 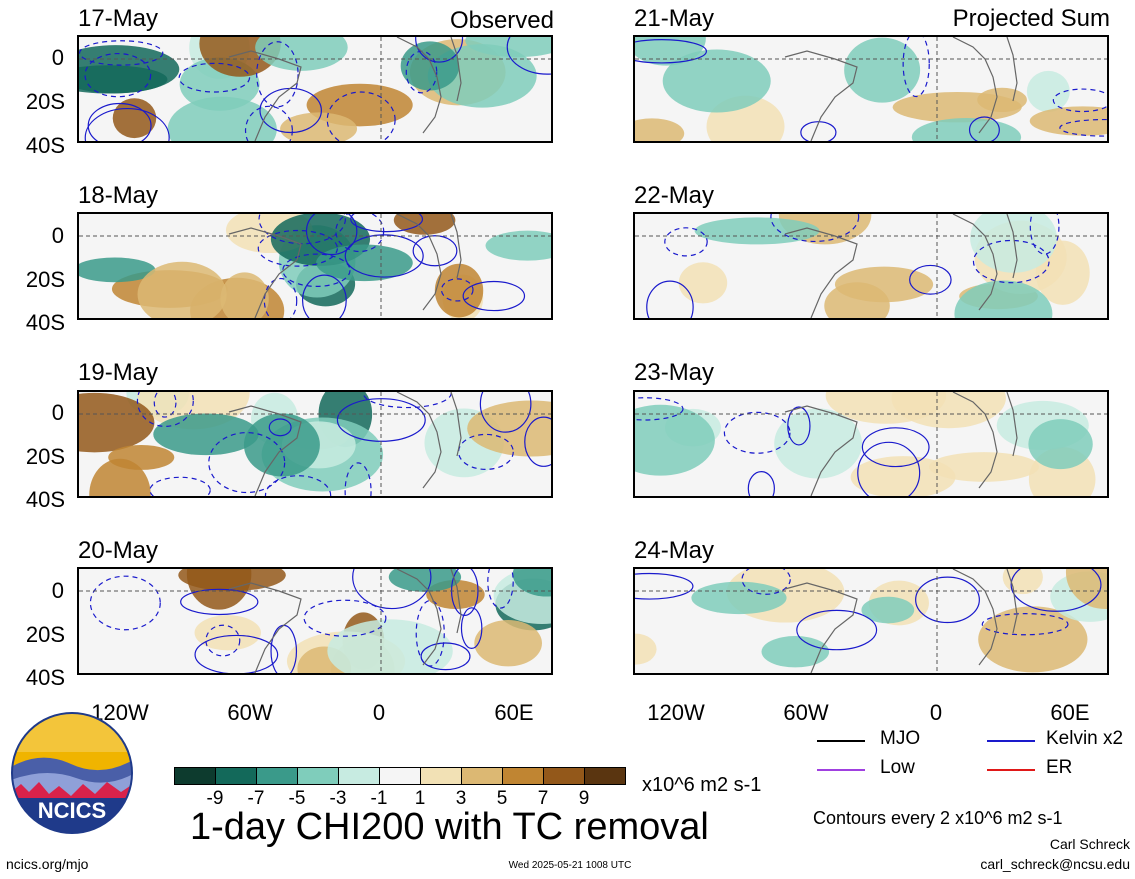 What do you see at coordinates (1089, 844) in the screenshot?
I see `author: Carl Schreck` at bounding box center [1089, 844].